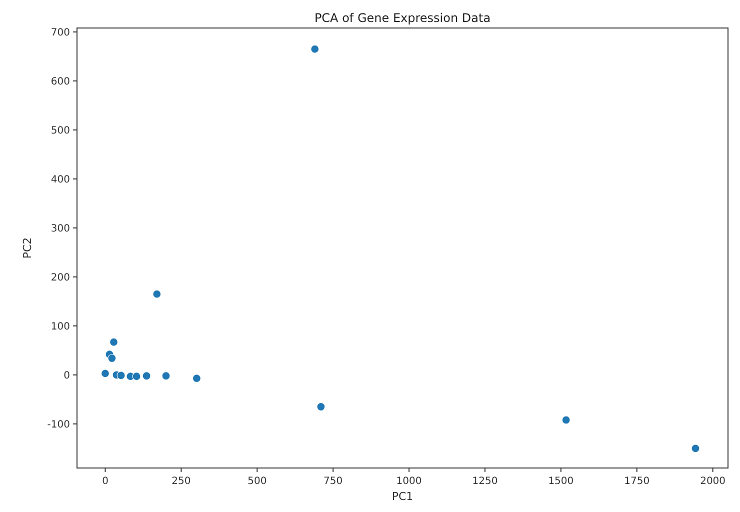 The height and width of the screenshot is (512, 740). What do you see at coordinates (105, 481) in the screenshot?
I see `x-tick-label: 0` at bounding box center [105, 481].